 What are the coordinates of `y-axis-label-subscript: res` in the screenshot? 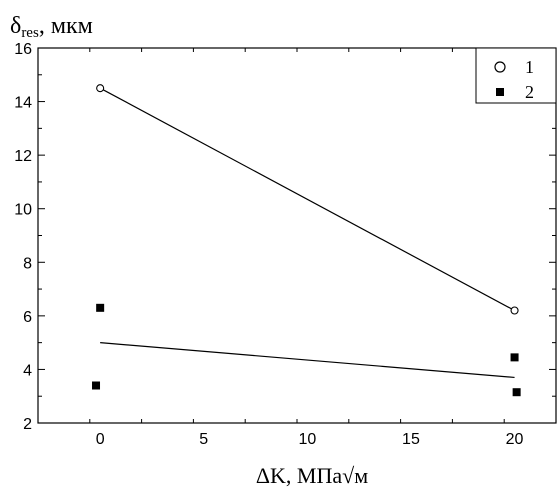 It's located at (30, 33).